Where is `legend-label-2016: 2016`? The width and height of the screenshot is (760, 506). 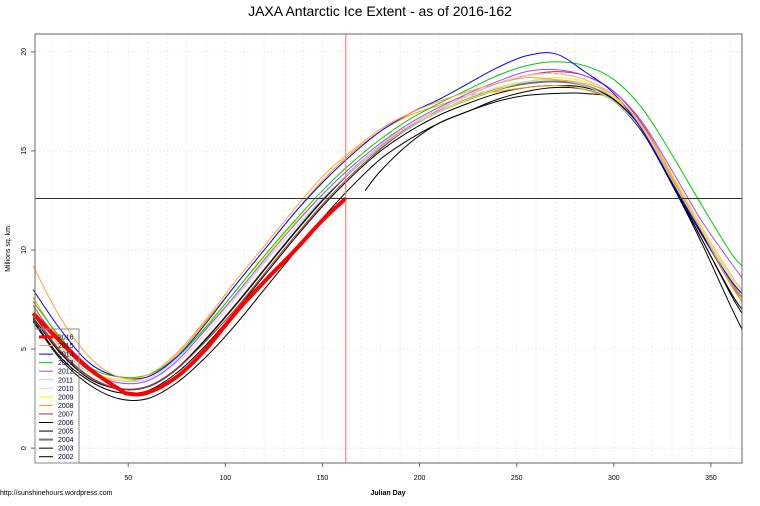 legend-label-2016: 2016 is located at coordinates (66, 338).